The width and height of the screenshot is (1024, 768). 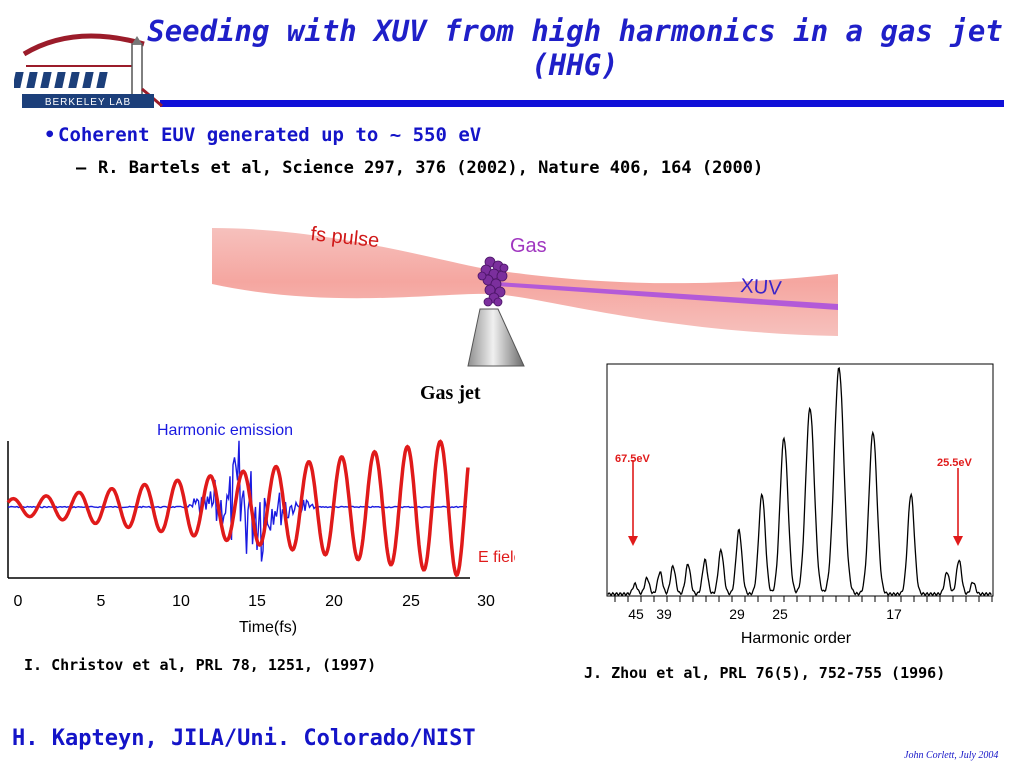 What do you see at coordinates (244, 738) in the screenshot?
I see `footer-author: H. Kapteyn, JILA/Uni. Colorado/NIST` at bounding box center [244, 738].